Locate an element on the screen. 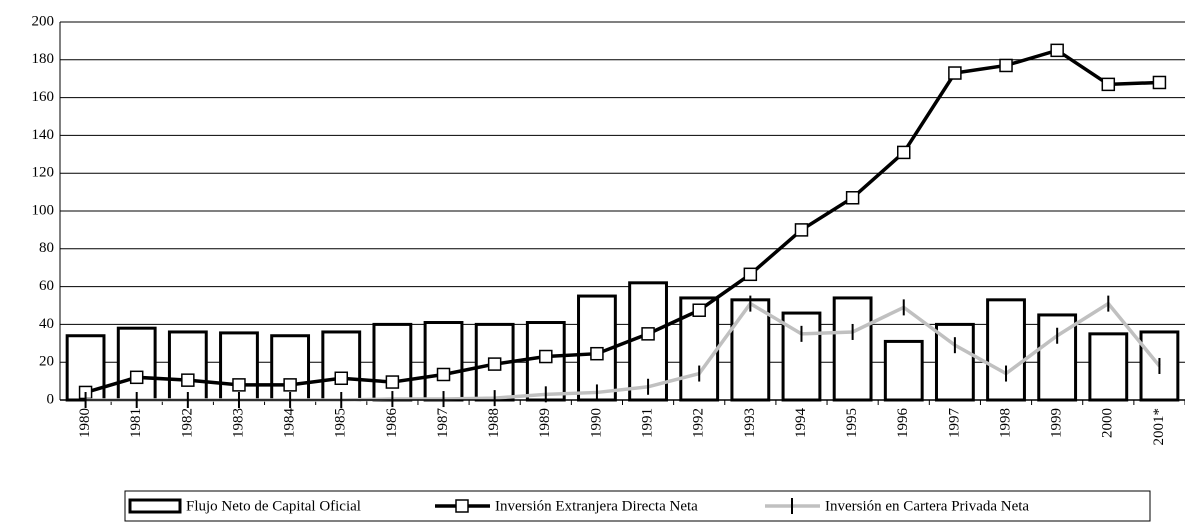 Image resolution: width=1185 pixels, height=522 pixels. x-tick-label: 1981 is located at coordinates (136, 423).